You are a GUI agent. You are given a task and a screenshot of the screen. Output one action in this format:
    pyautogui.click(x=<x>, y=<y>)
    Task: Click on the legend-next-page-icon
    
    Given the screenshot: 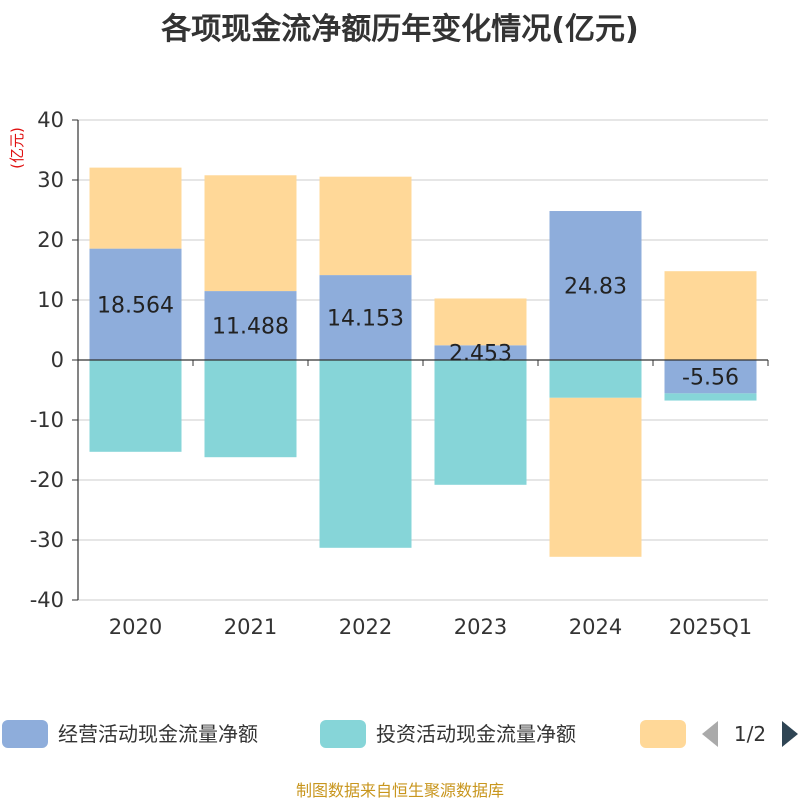 What is the action you would take?
    pyautogui.click(x=790, y=734)
    